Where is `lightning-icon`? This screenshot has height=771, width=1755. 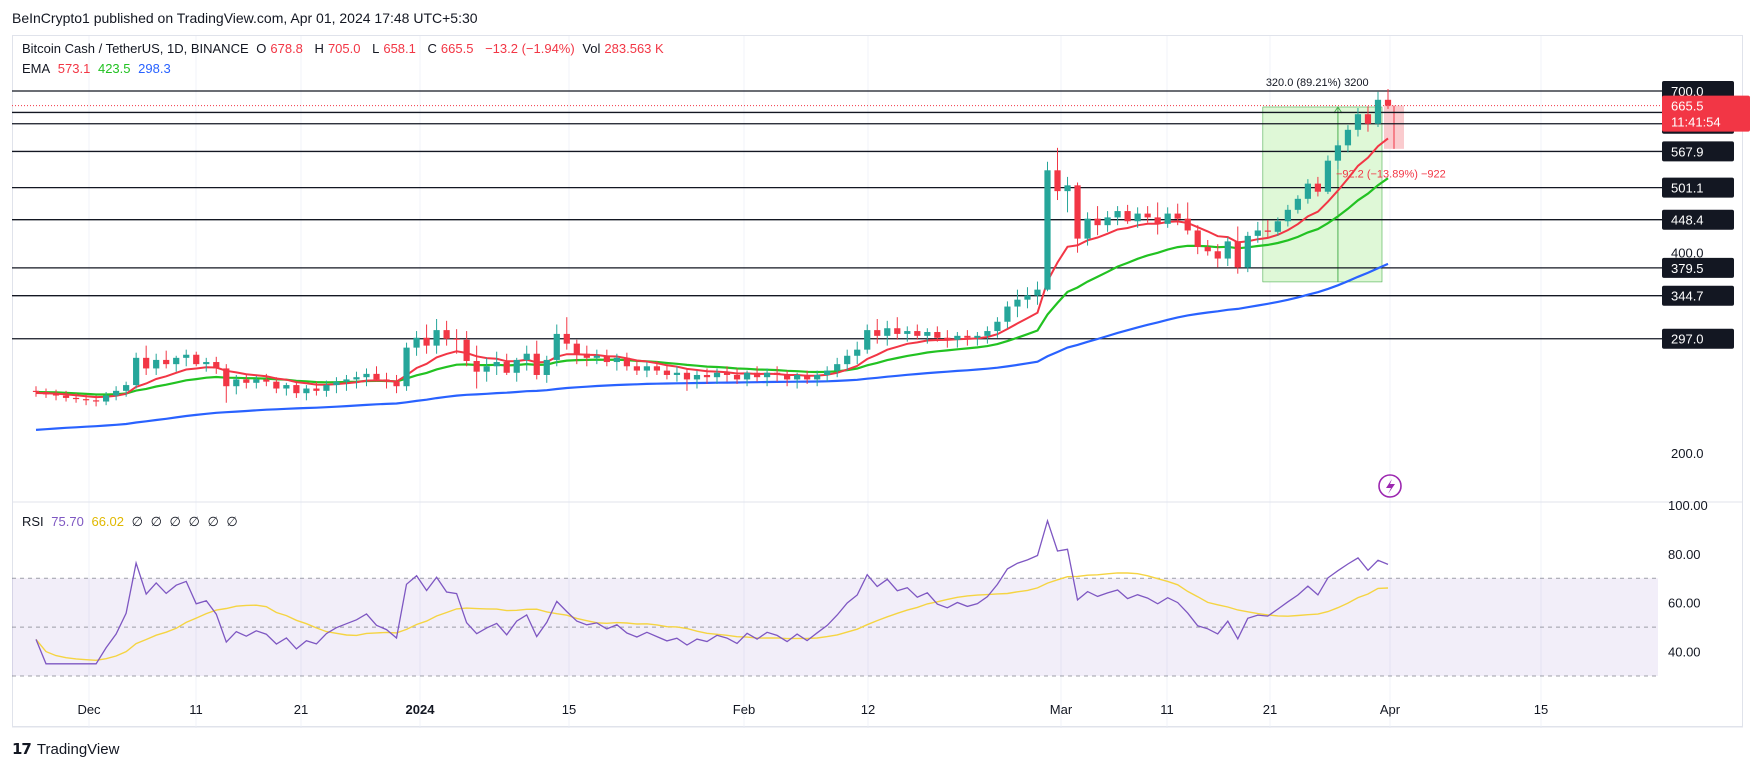
lightning-icon is located at coordinates (1390, 486).